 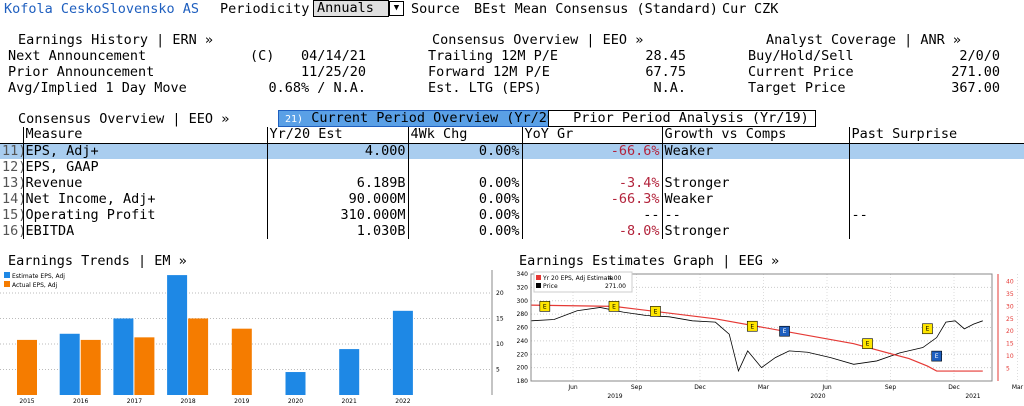 I want to click on est-ltg-value: N.A., so click(x=669, y=88).